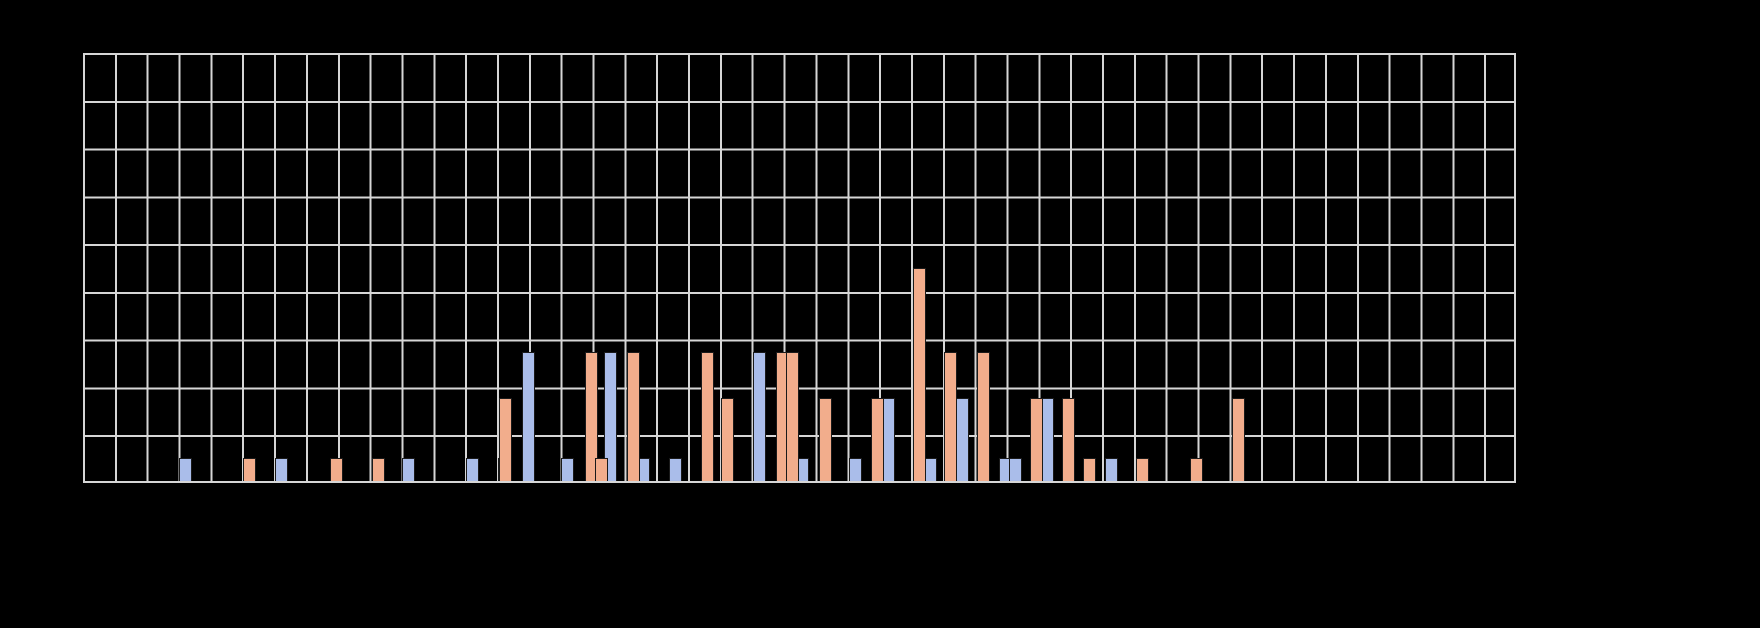 Image resolution: width=1760 pixels, height=628 pixels. I want to click on right-axis-line, so click(1515, 268).